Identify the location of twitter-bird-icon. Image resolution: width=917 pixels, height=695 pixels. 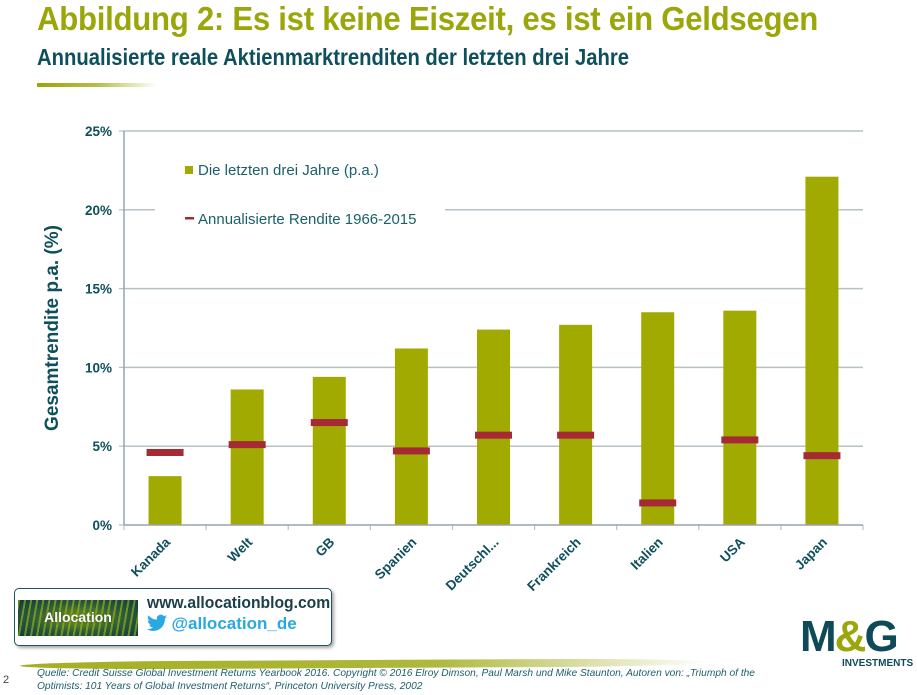
(157, 622).